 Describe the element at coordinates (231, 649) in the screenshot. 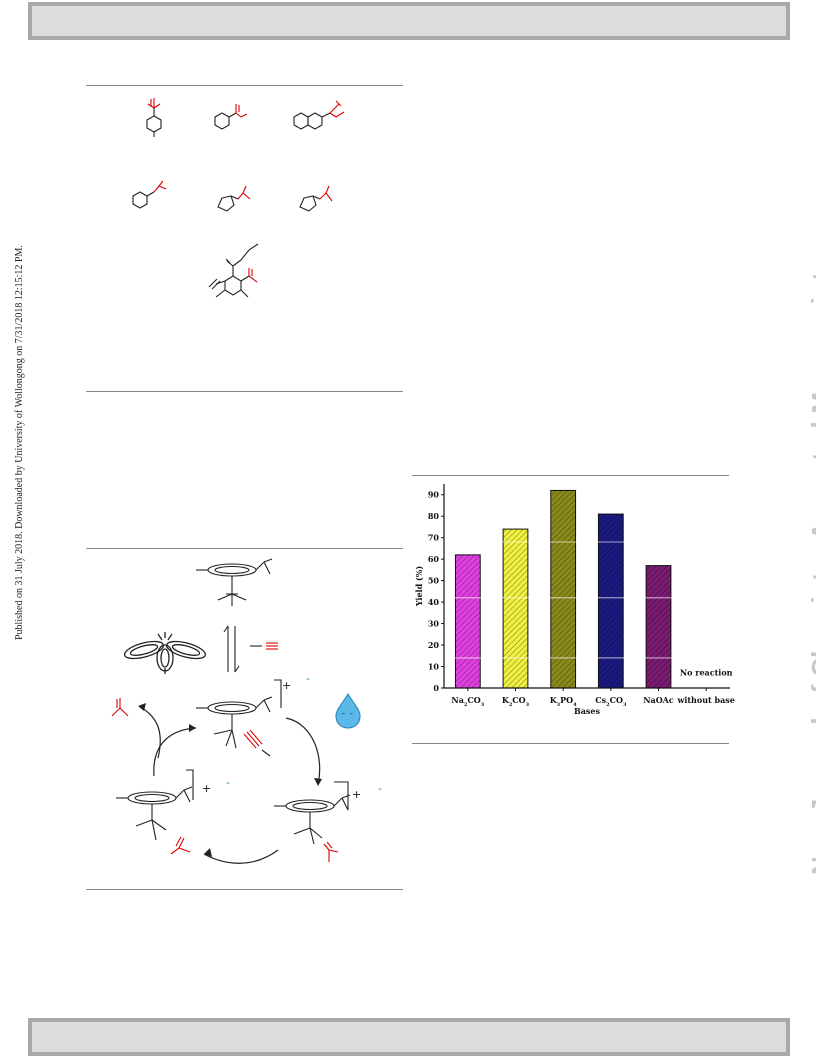

I see `equilibrium-arrows` at that location.